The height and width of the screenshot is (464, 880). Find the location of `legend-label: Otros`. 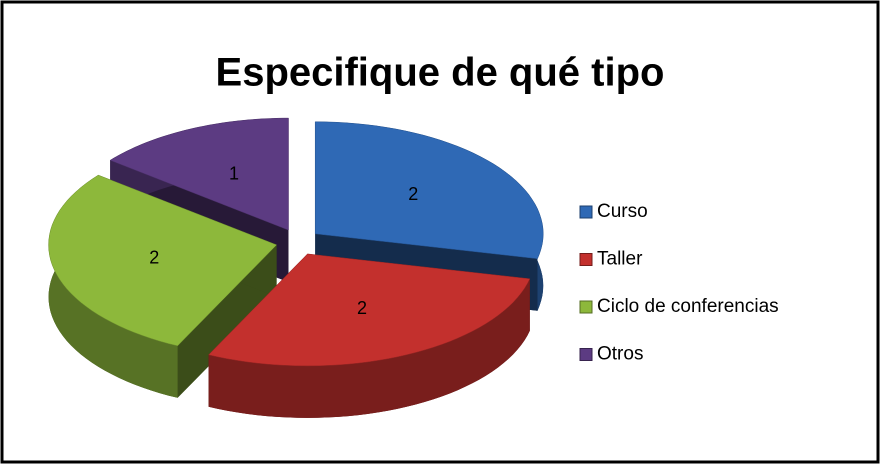

legend-label: Otros is located at coordinates (620, 354).